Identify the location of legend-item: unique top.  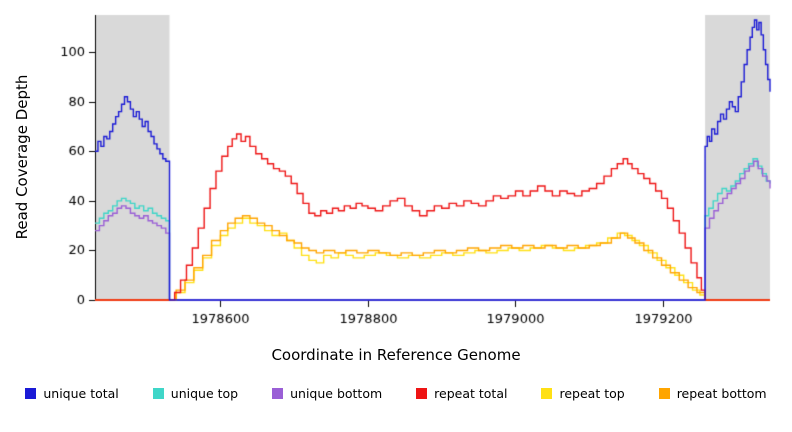
(195, 393).